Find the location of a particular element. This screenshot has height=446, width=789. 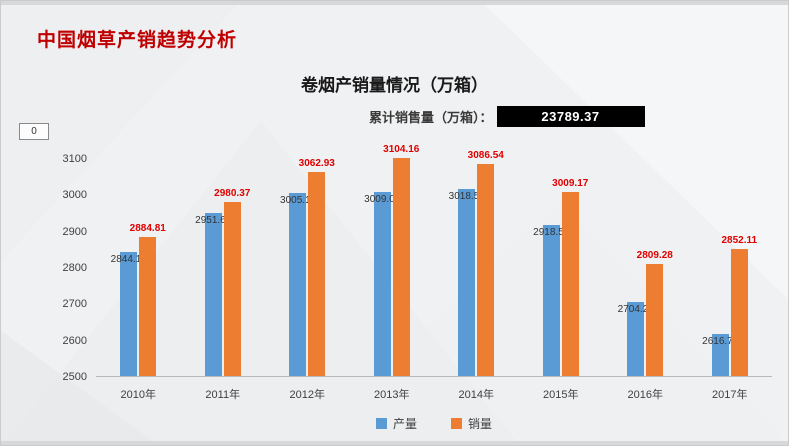

legend-swatch-sales is located at coordinates (456, 423).